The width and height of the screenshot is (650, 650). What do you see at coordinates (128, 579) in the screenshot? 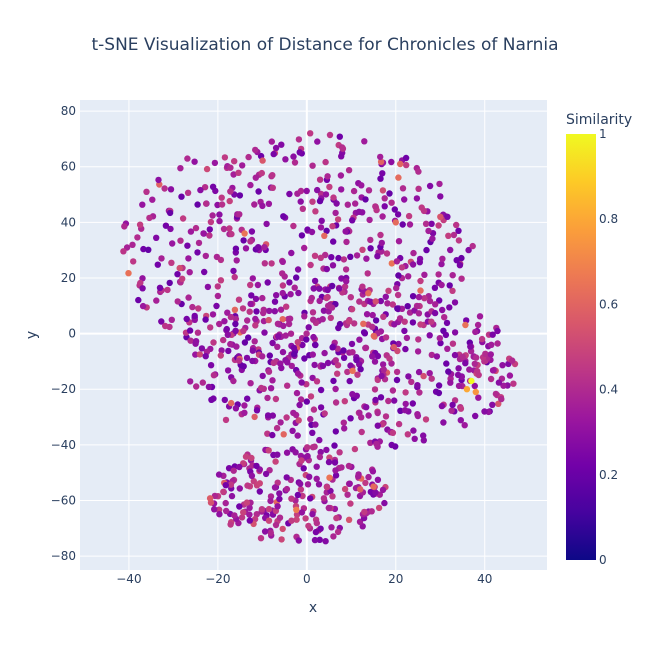
I see `x-tick-label: −40` at bounding box center [128, 579].